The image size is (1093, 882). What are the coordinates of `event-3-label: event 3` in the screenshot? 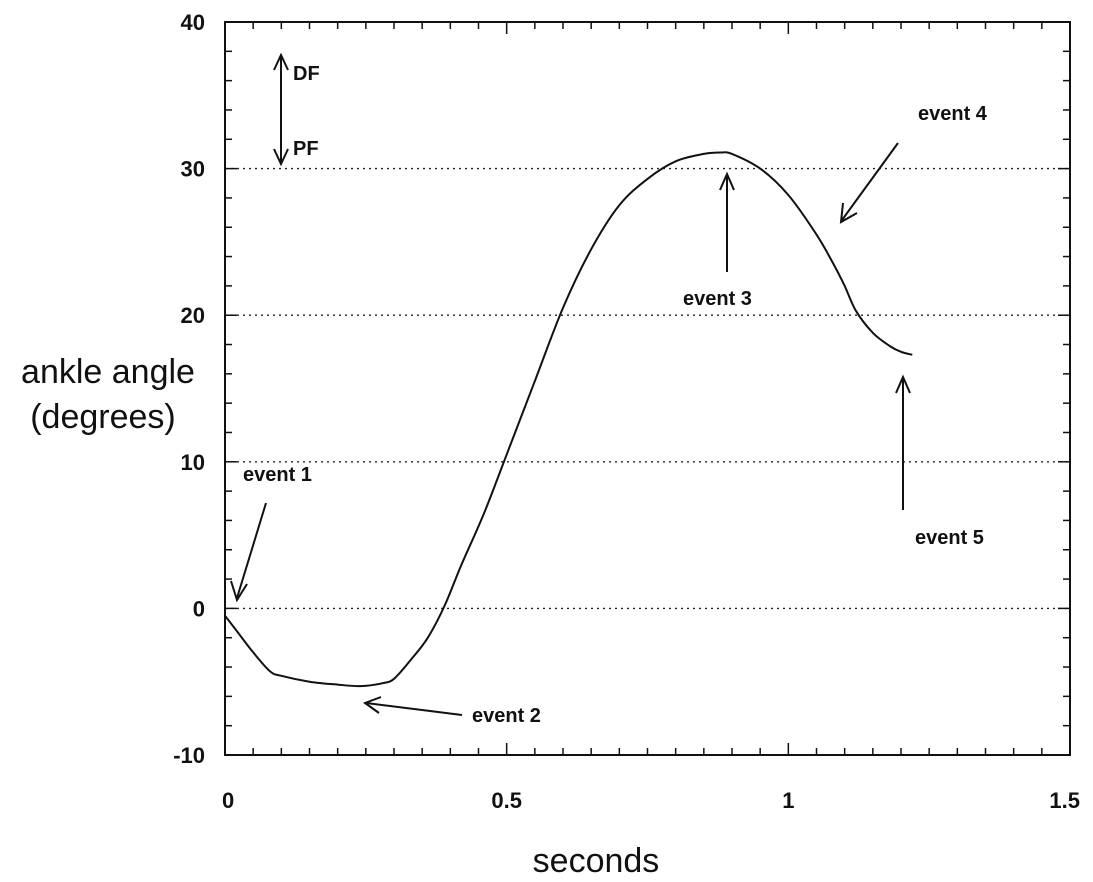 It's located at (717, 299).